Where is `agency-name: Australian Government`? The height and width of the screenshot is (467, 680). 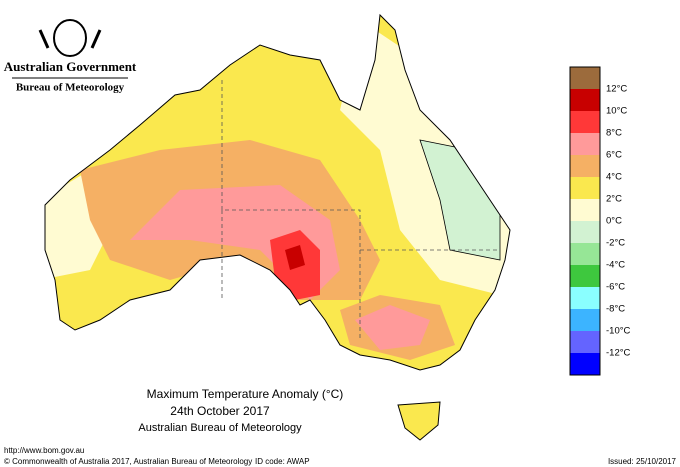
agency-name: Australian Government is located at coordinates (70, 66).